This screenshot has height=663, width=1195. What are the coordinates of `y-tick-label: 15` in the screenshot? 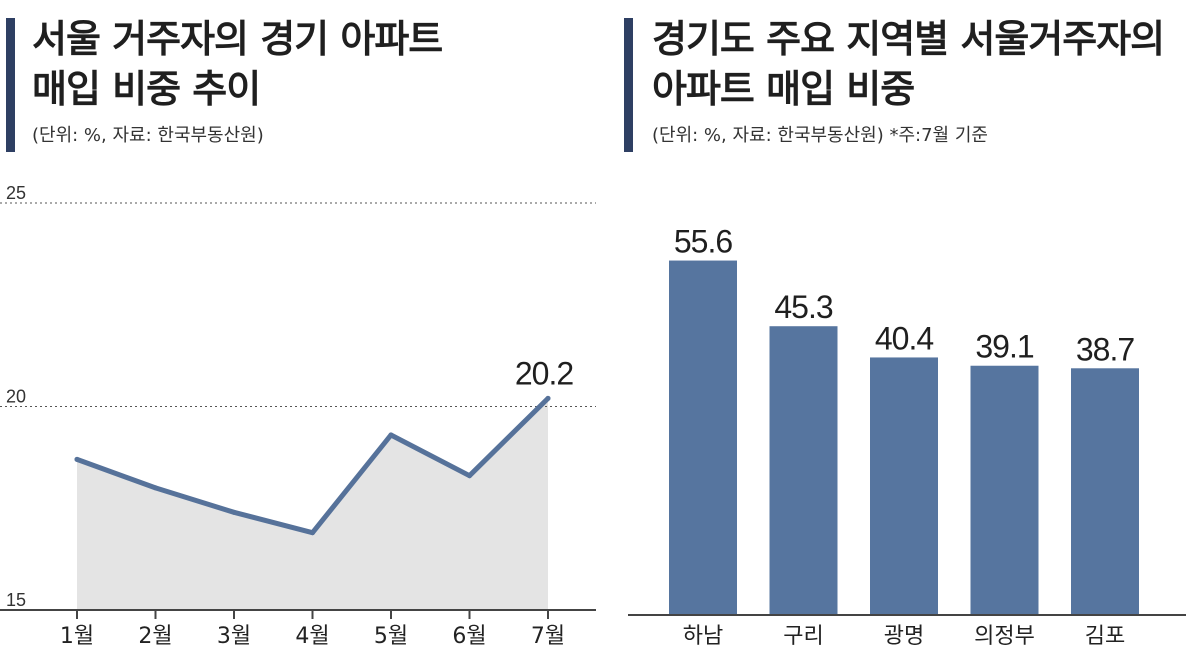 It's located at (16, 600).